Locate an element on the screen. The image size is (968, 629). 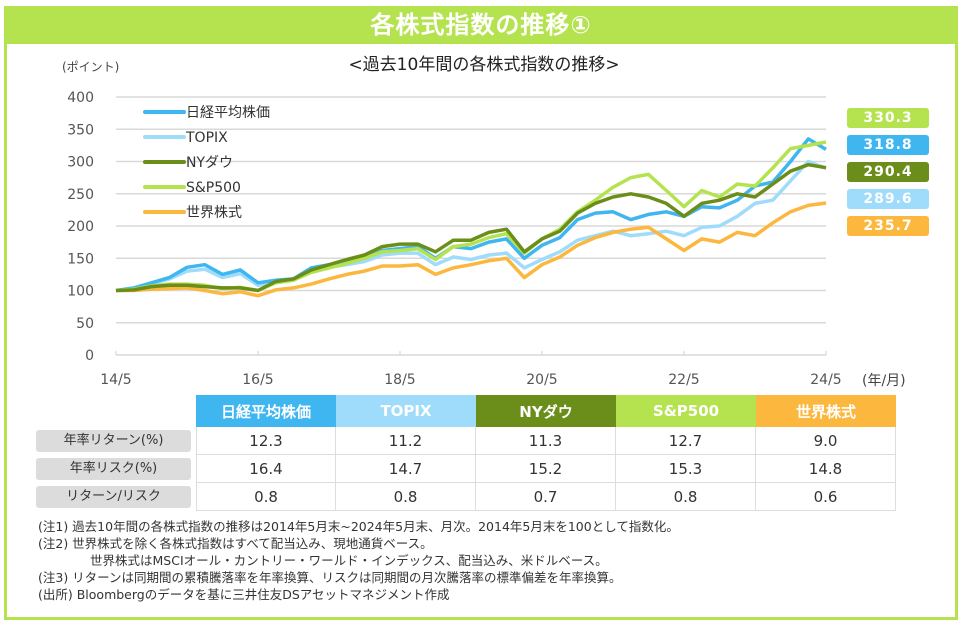
y-axis-unit: (ポイント) is located at coordinates (91, 67).